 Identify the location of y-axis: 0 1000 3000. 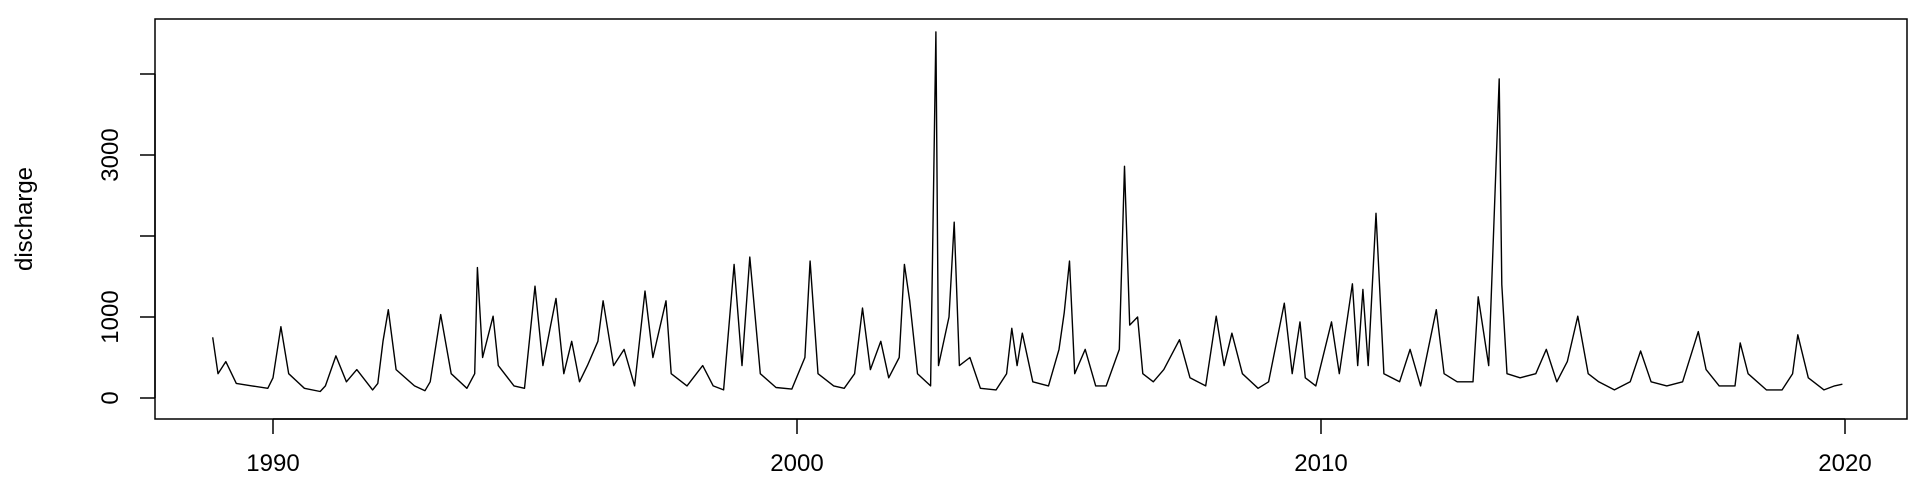
(126, 239).